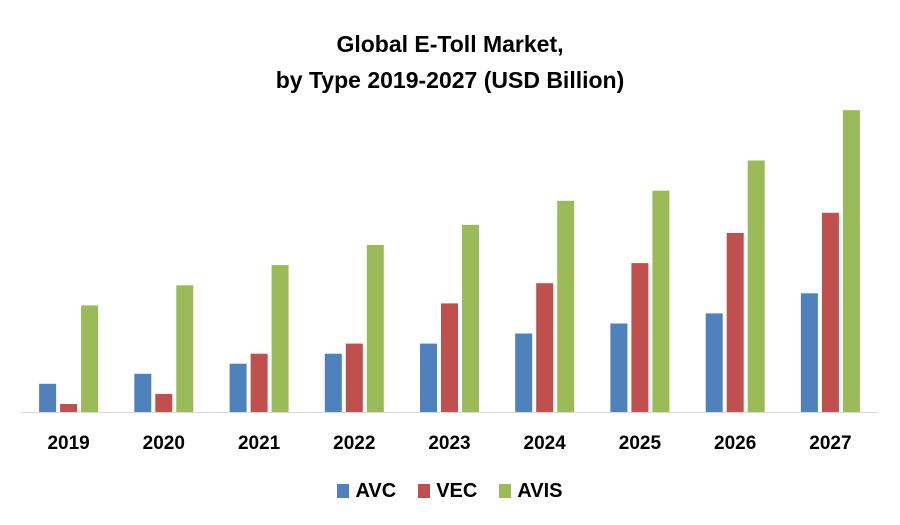 This screenshot has height=525, width=900. I want to click on bar-vec-2021, so click(259, 382).